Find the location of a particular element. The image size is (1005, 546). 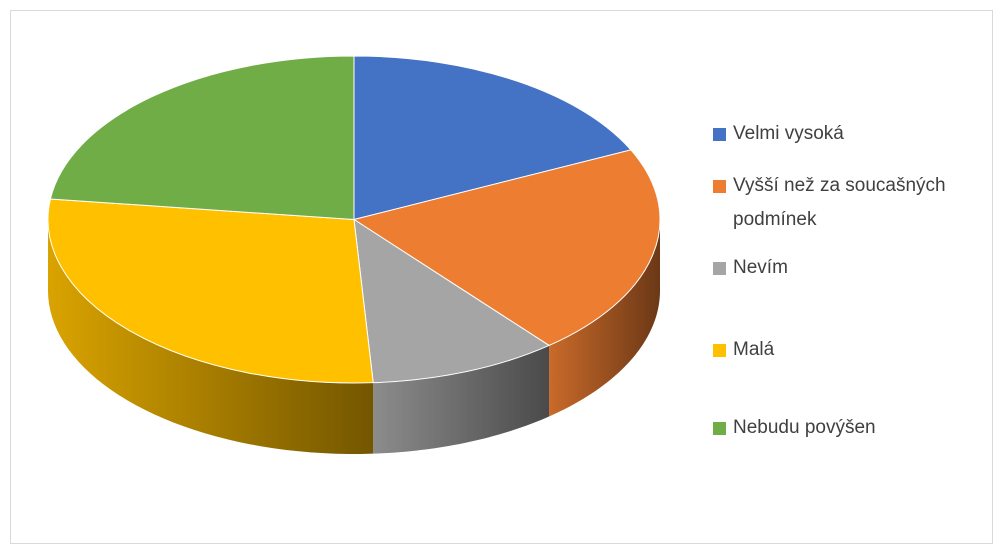

legend-label: Nebudu povýšen is located at coordinates (804, 427).